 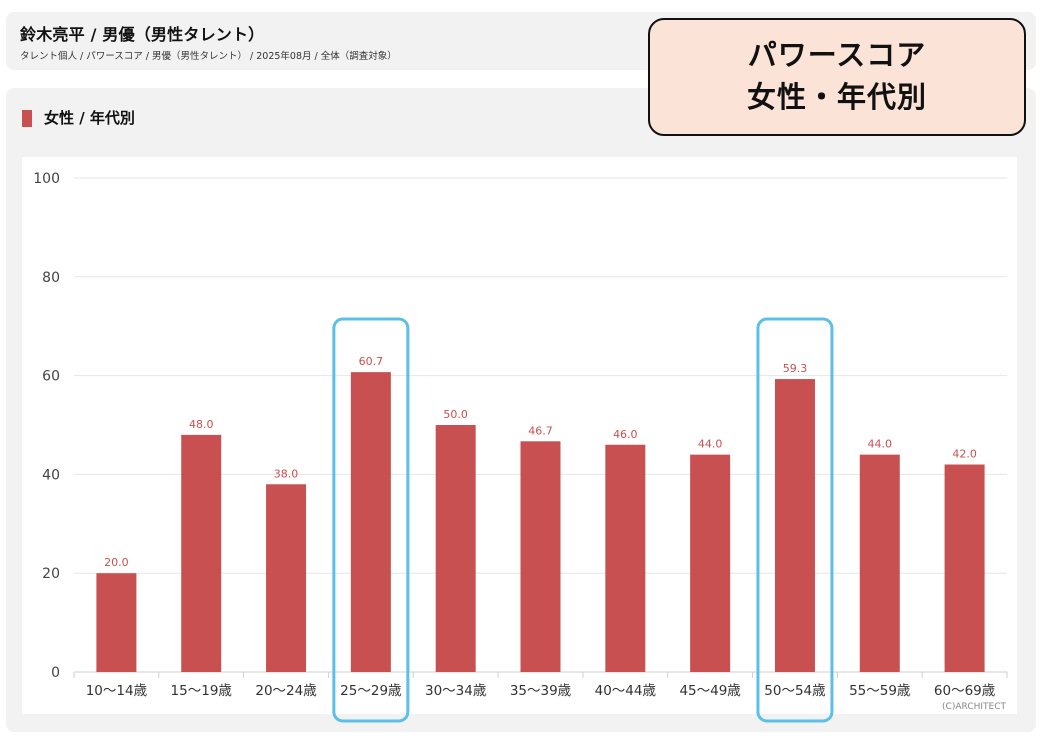 I want to click on overlay-callout: パワースコア 女性・年代別, so click(x=837, y=77).